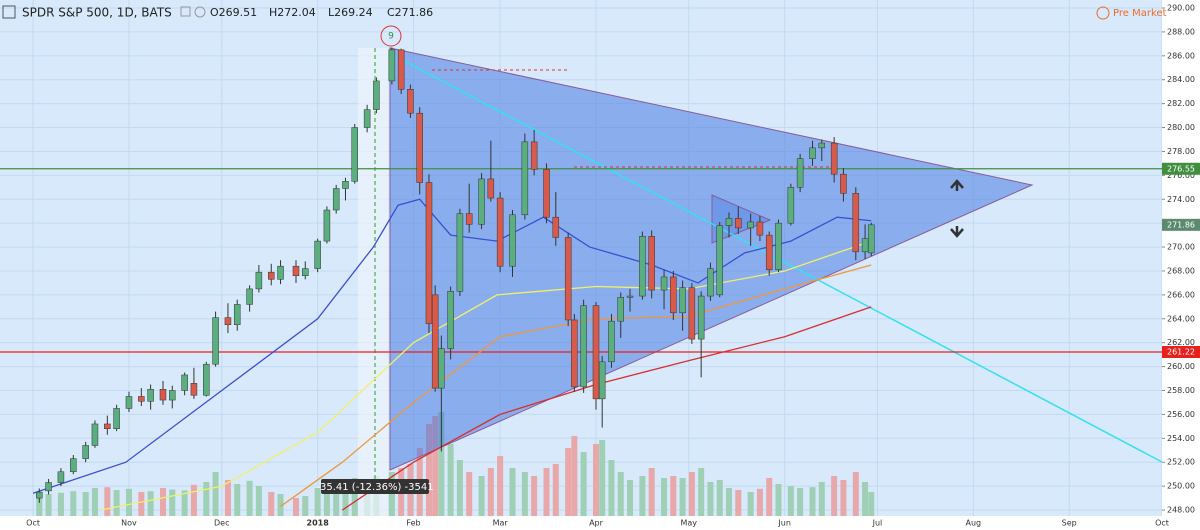 The image size is (1200, 530). Describe the element at coordinates (9, 12) in the screenshot. I see `symbol-icon` at that location.